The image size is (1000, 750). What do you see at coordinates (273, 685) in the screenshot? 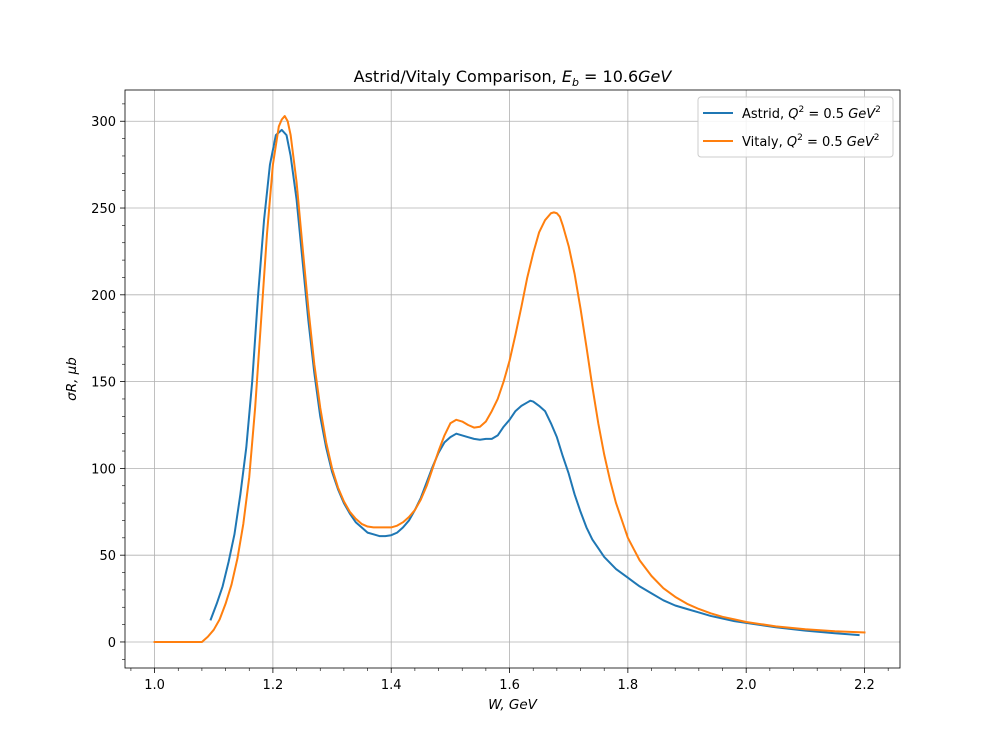
I see `x-tick-label: 1.2` at bounding box center [273, 685].